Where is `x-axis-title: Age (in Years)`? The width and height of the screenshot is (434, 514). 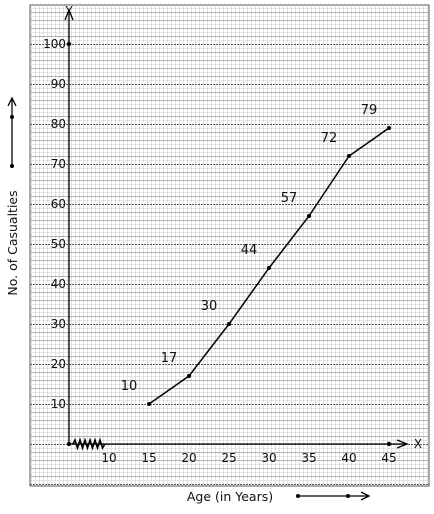 x-axis-title: Age (in Years) is located at coordinates (230, 496).